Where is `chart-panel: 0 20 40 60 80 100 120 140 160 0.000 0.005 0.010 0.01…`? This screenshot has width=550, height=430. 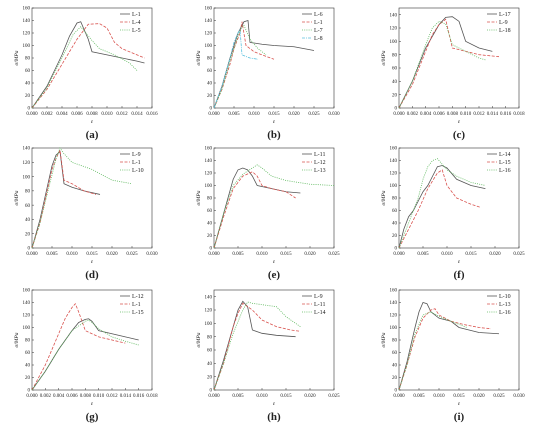 chart-panel: 0 20 40 60 80 100 120 140 160 0.000 0.005 0.010 0.01… is located at coordinates (268, 74).